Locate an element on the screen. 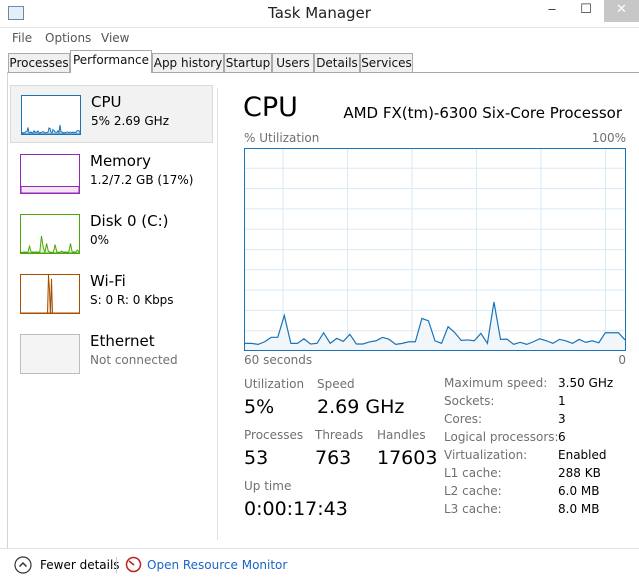 The image size is (639, 580). threads-value: 763 is located at coordinates (333, 458).